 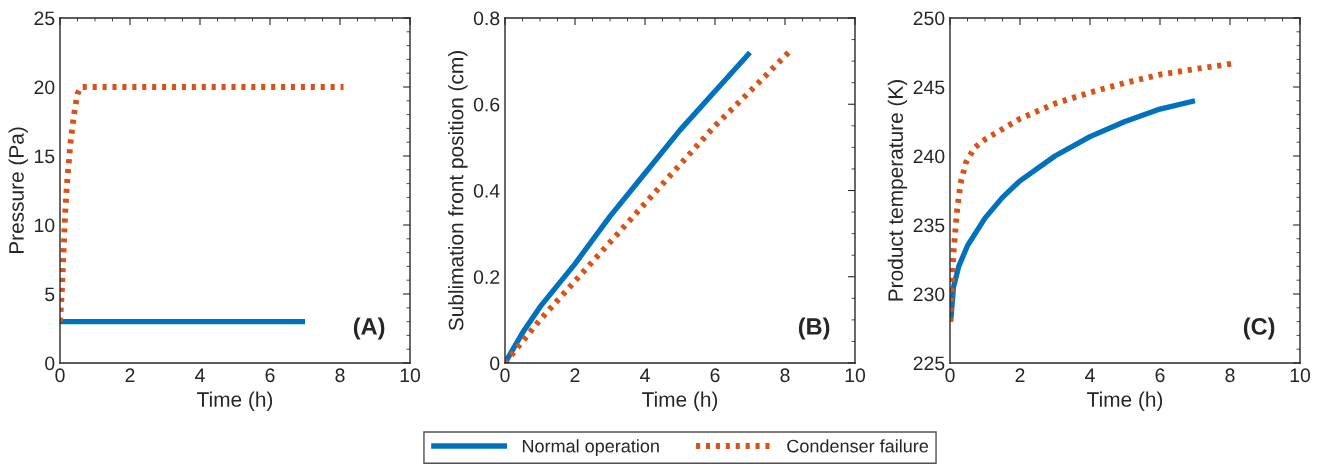 I want to click on y-tick-label: 250, so click(x=929, y=18).